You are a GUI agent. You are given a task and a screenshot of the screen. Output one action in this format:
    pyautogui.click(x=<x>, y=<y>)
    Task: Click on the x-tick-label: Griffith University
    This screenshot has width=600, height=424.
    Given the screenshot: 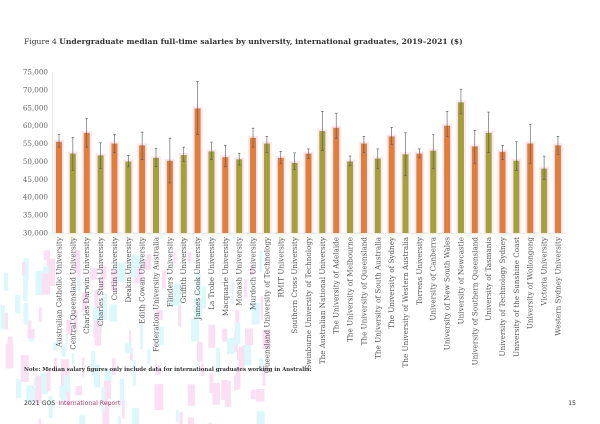 What is the action you would take?
    pyautogui.click(x=183, y=269)
    